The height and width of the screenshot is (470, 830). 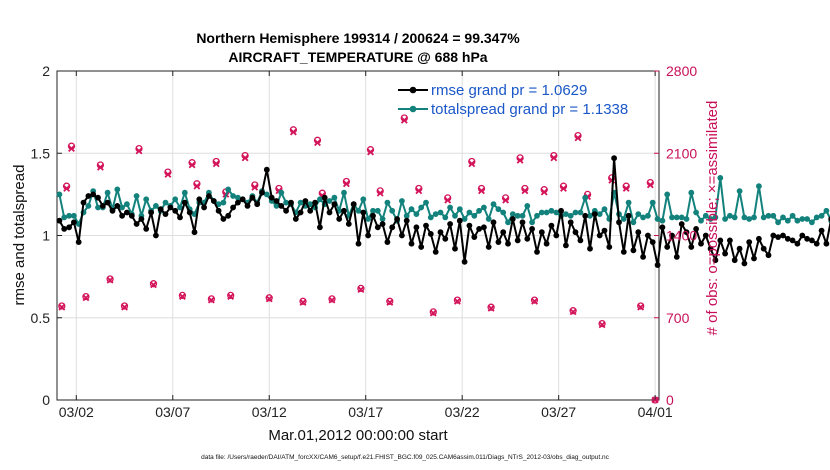 What do you see at coordinates (19, 235) in the screenshot?
I see `left-y-axis-label: rmse and totalspread` at bounding box center [19, 235].